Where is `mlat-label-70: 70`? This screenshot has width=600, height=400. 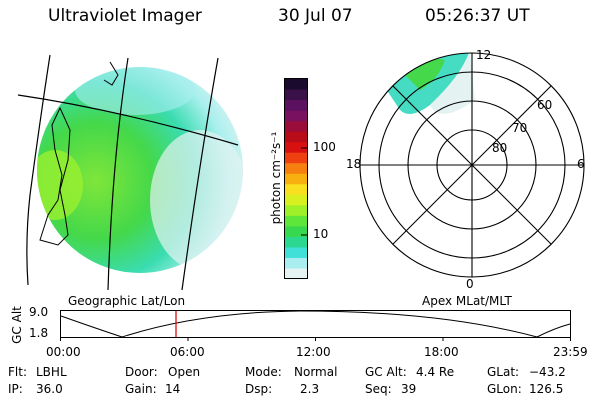 mlat-label-70: 70 is located at coordinates (520, 128).